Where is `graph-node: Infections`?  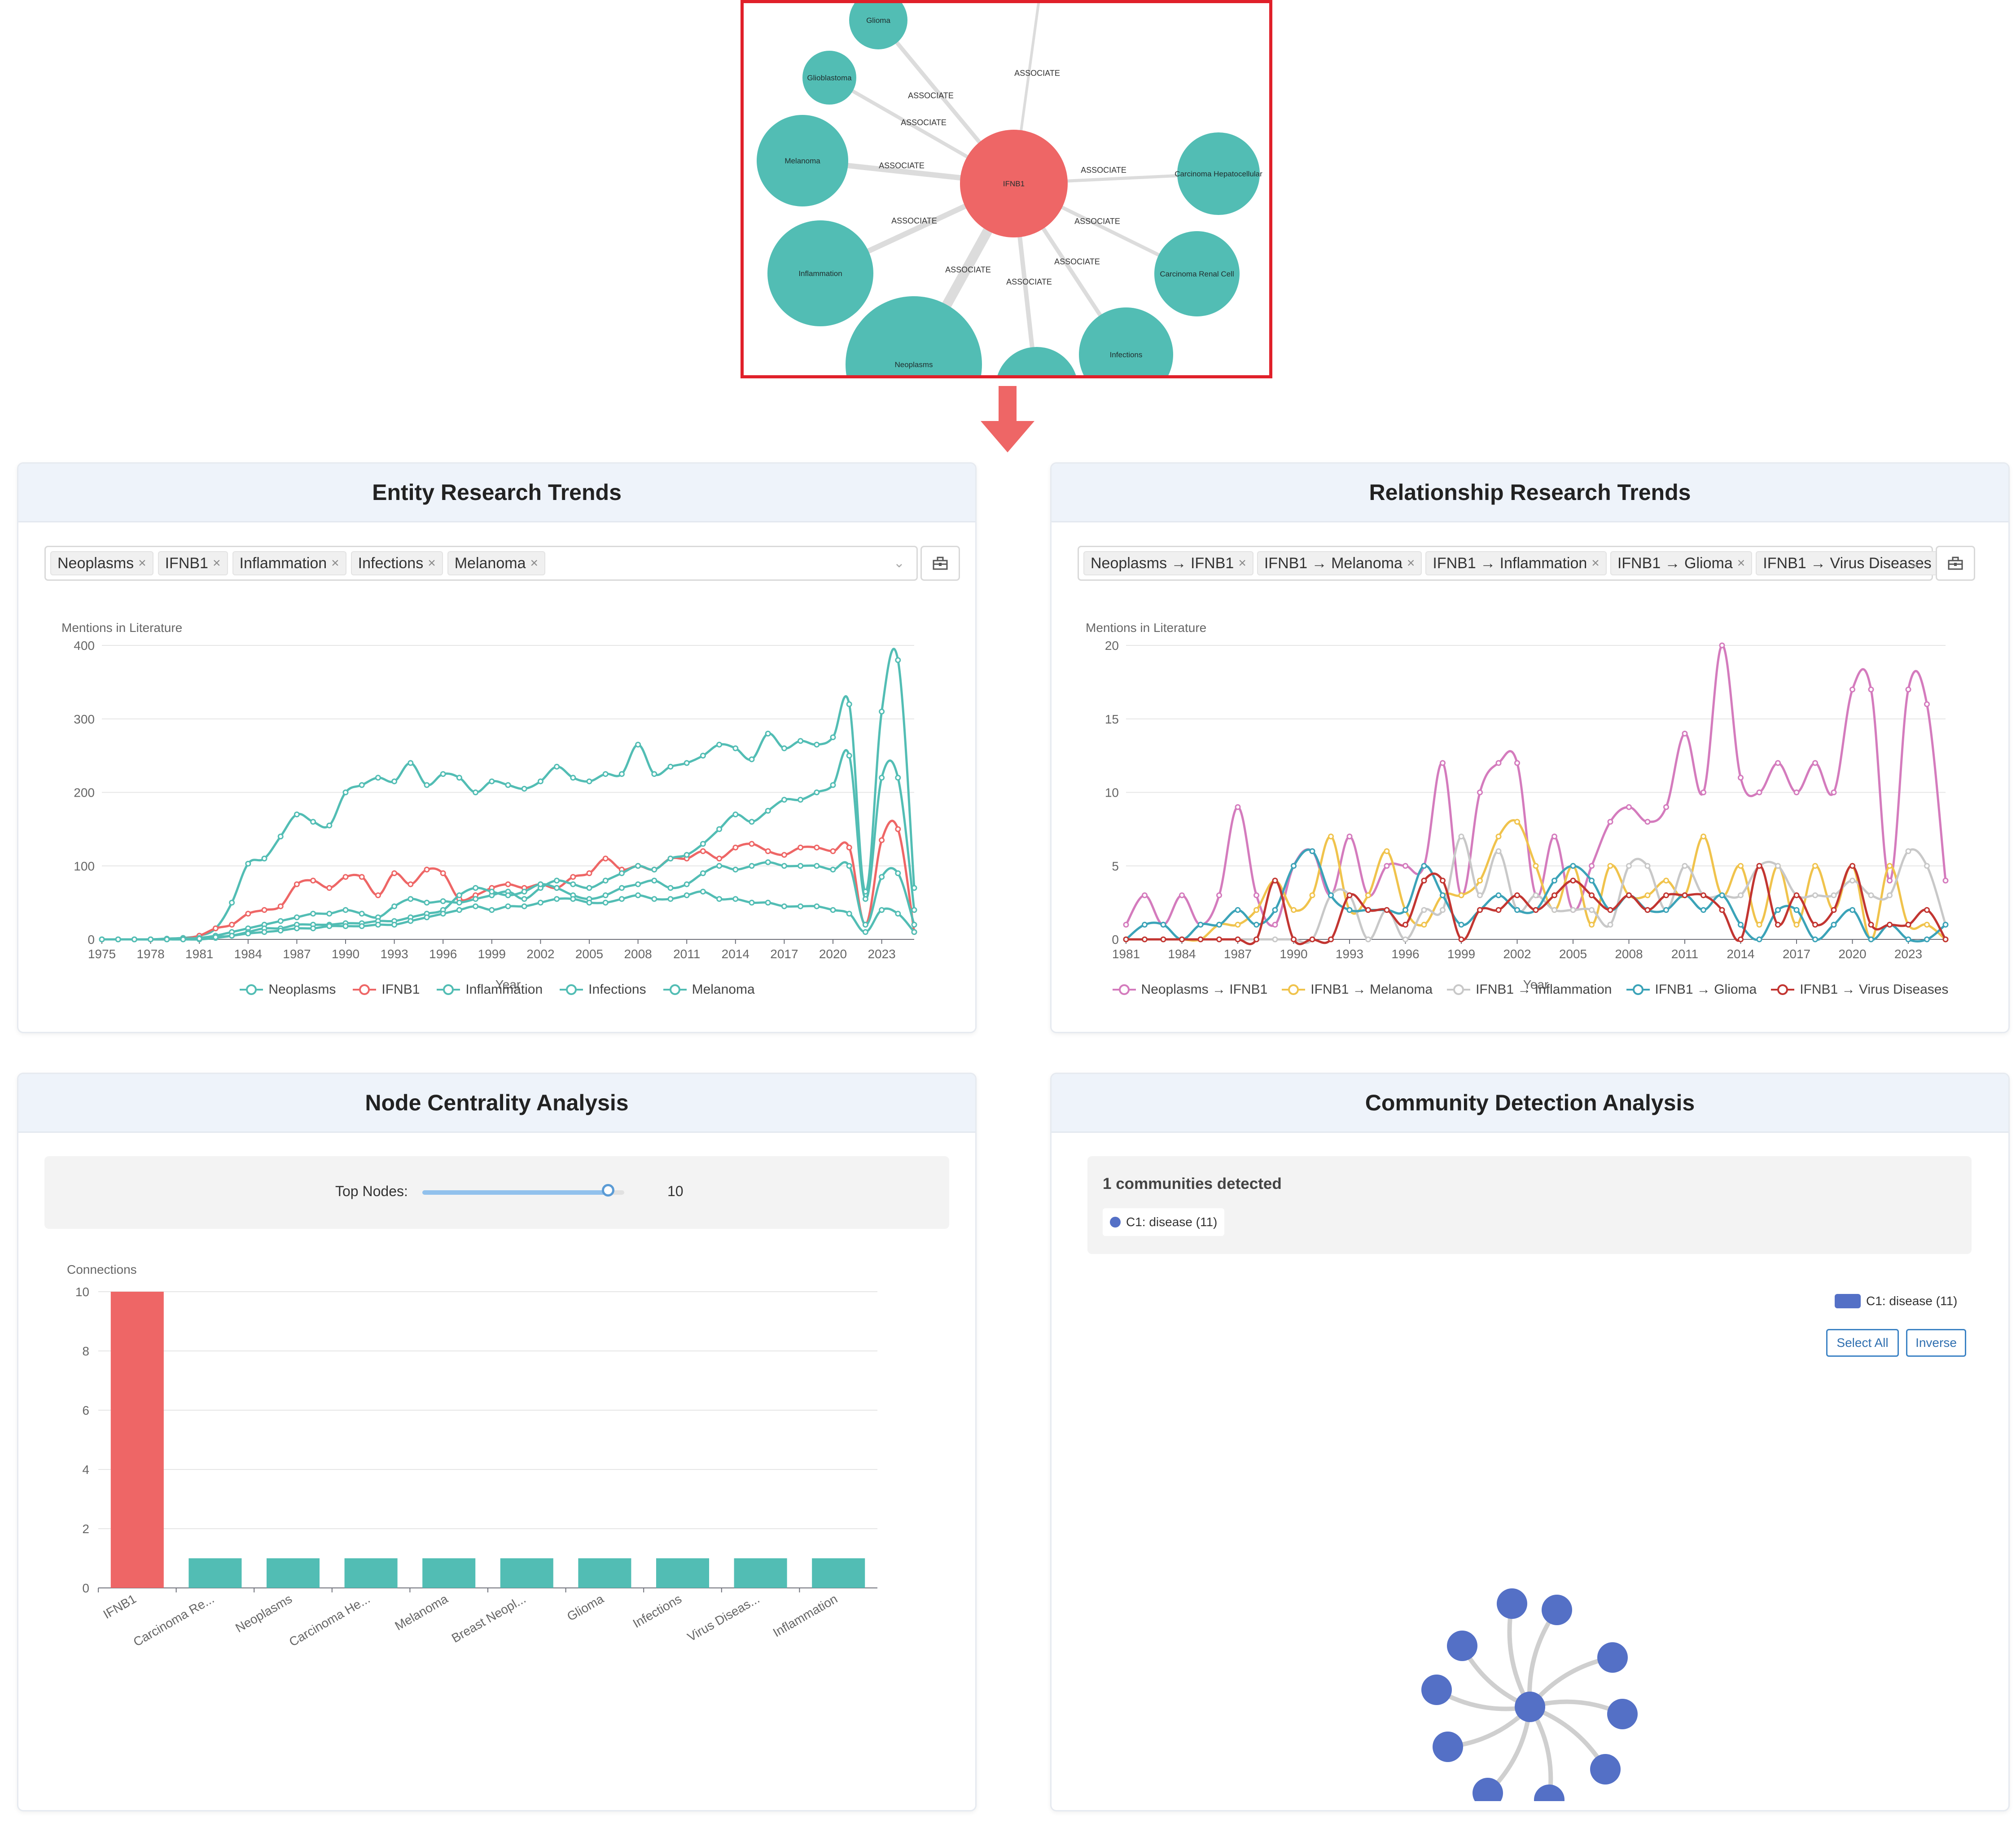
graph-node: Infections is located at coordinates (1126, 341).